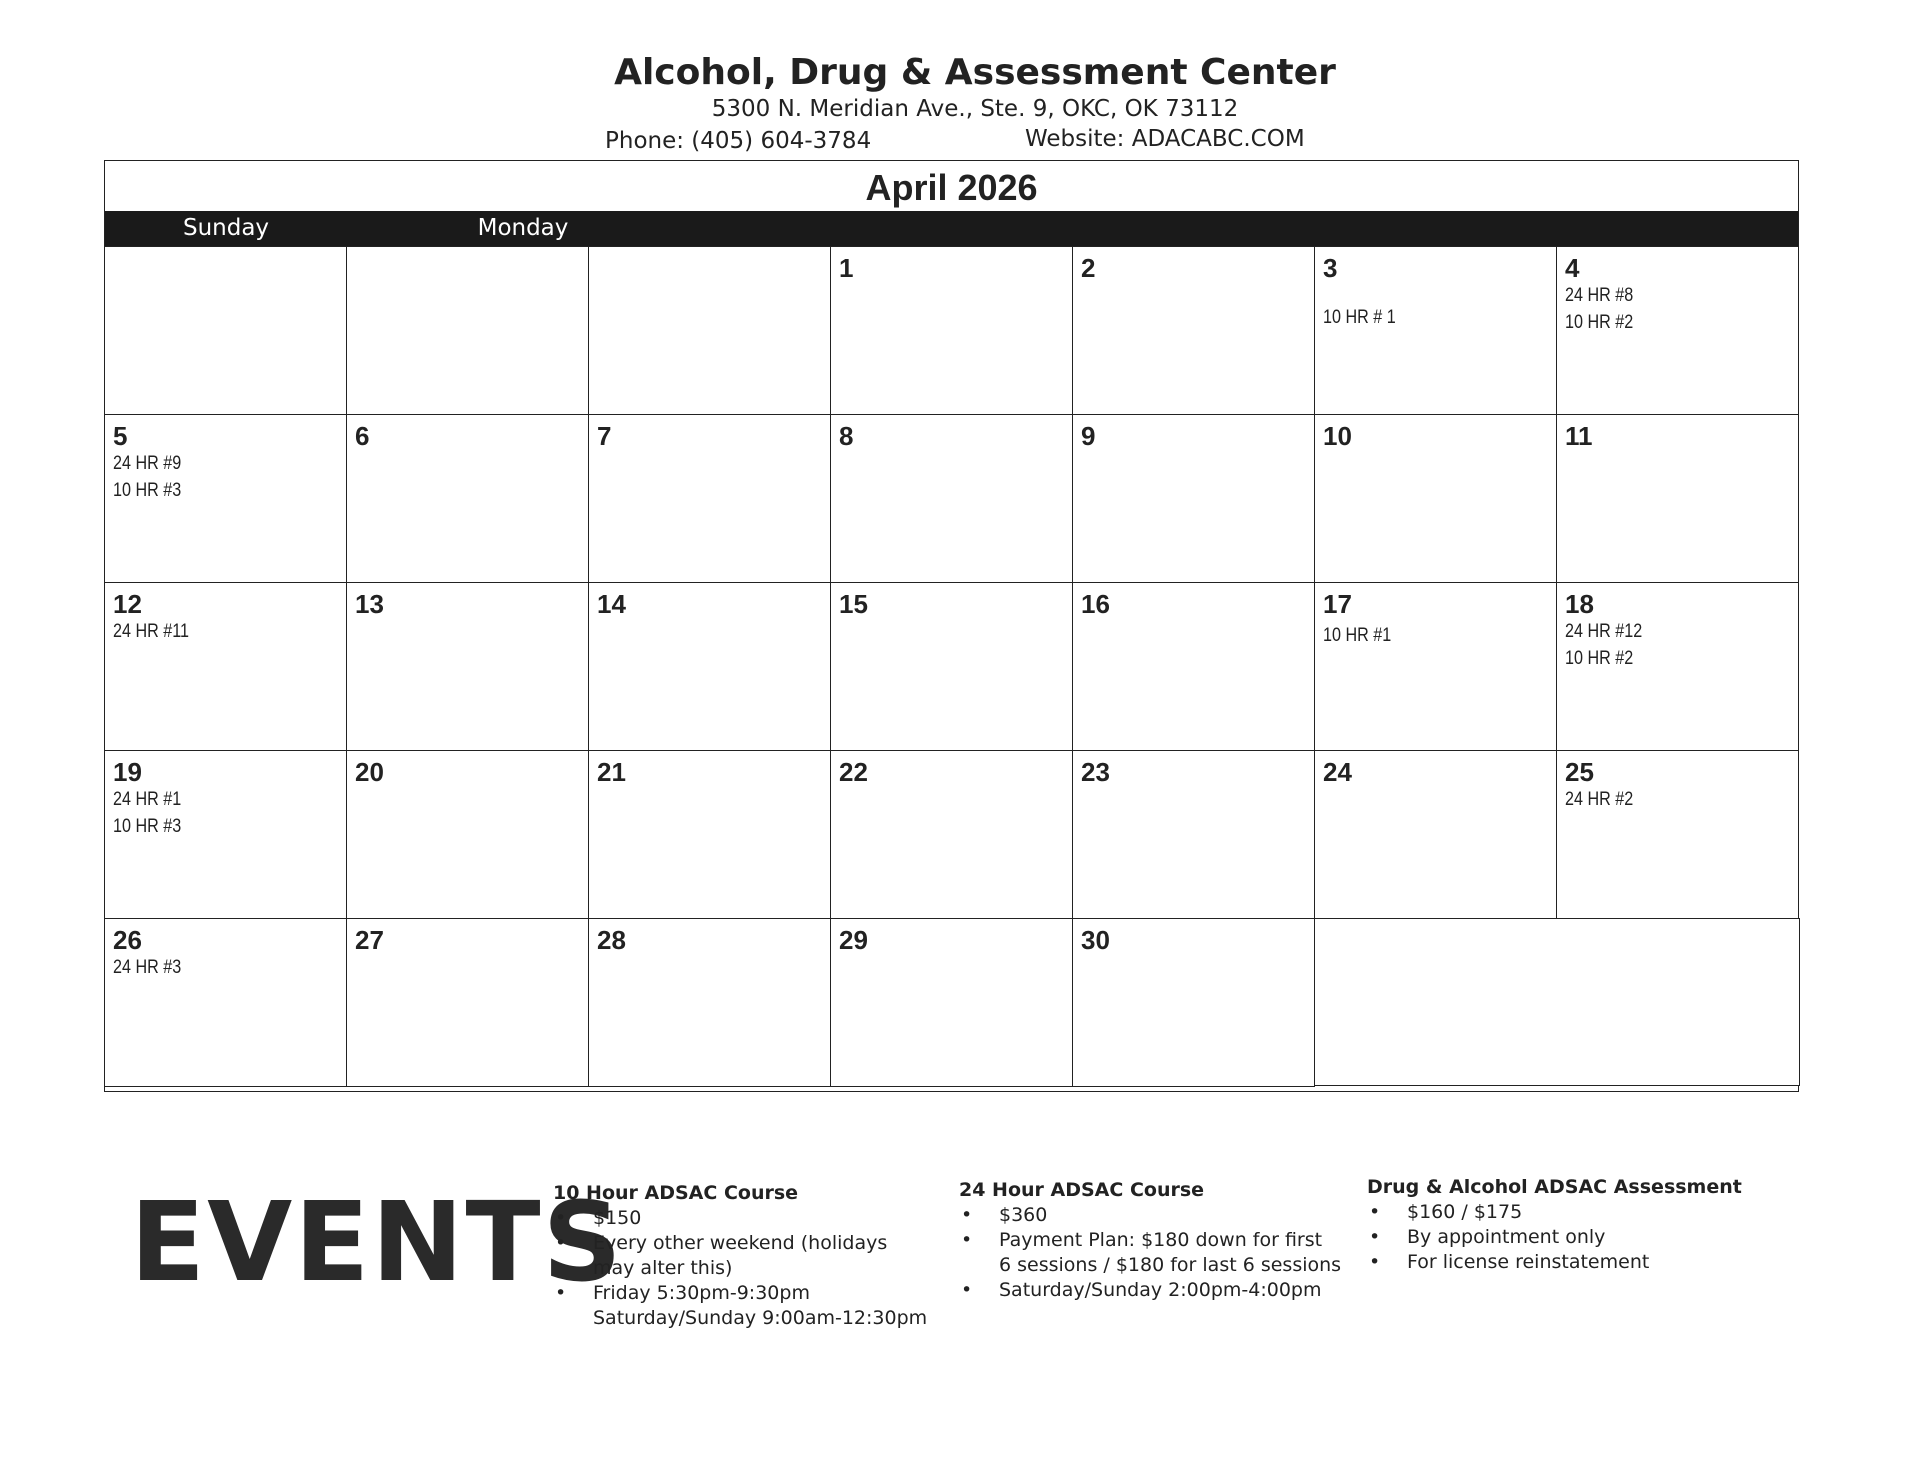  Describe the element at coordinates (1528, 1262) in the screenshot. I see `event-line: For license reinstatement` at that location.